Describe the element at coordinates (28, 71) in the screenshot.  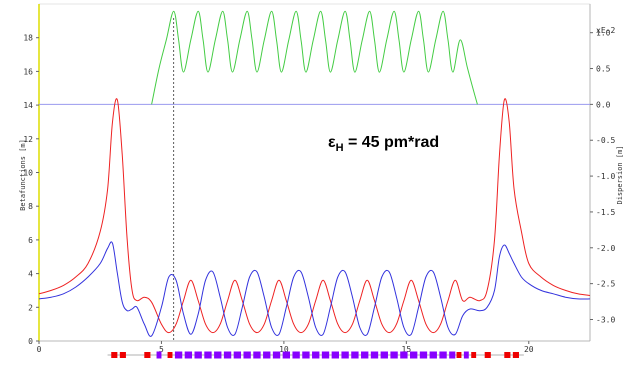
I see `y-left-tick-label: 16` at that location.